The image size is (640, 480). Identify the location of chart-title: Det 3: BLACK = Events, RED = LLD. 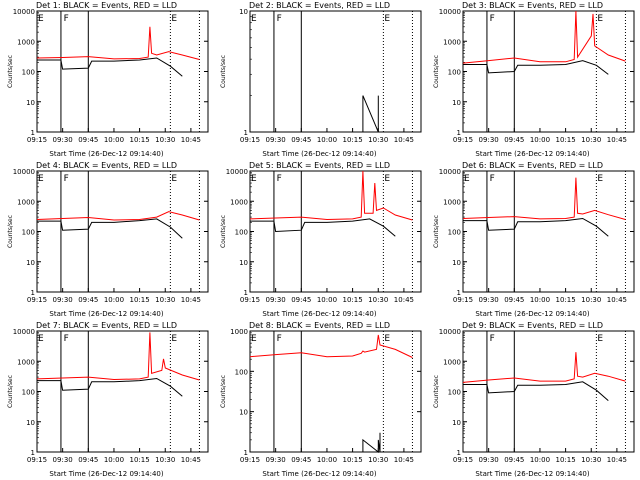
(532, 5).